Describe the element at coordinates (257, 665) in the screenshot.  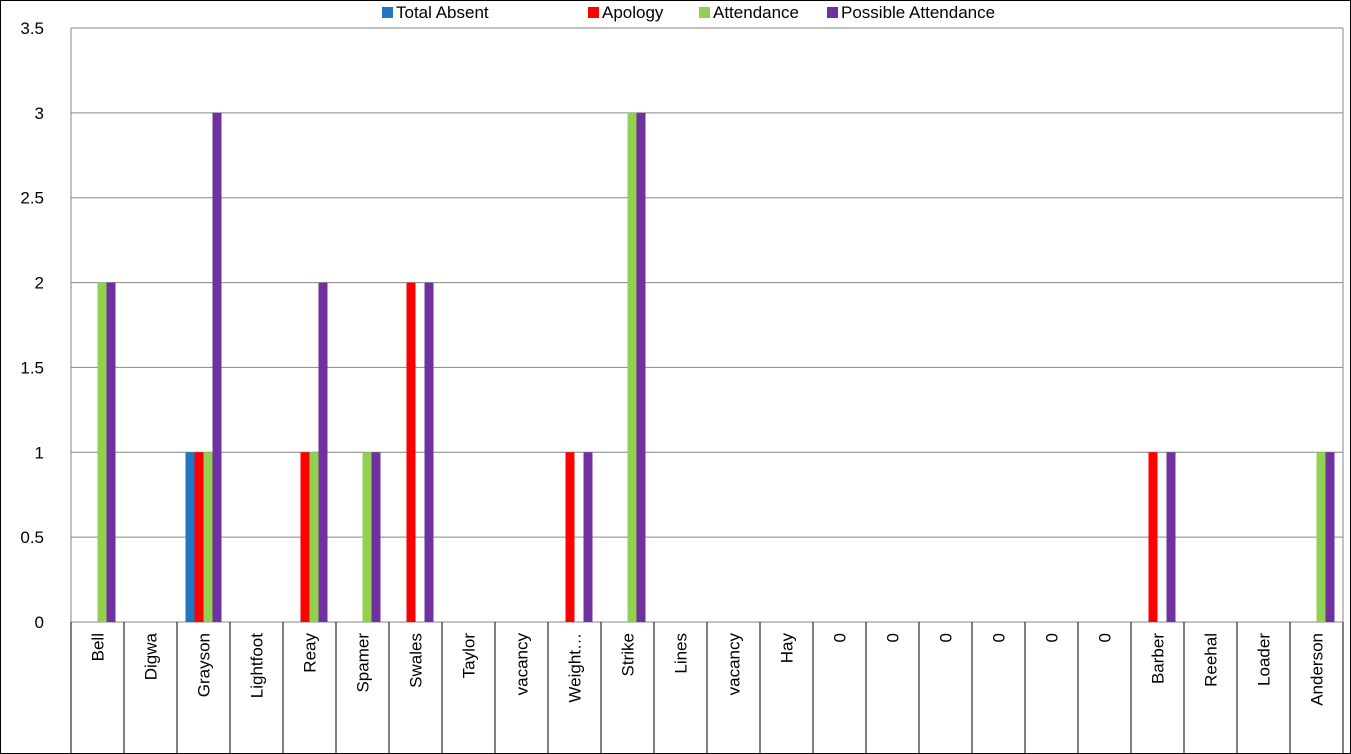
I see `x-category-label: Lightfoot` at that location.